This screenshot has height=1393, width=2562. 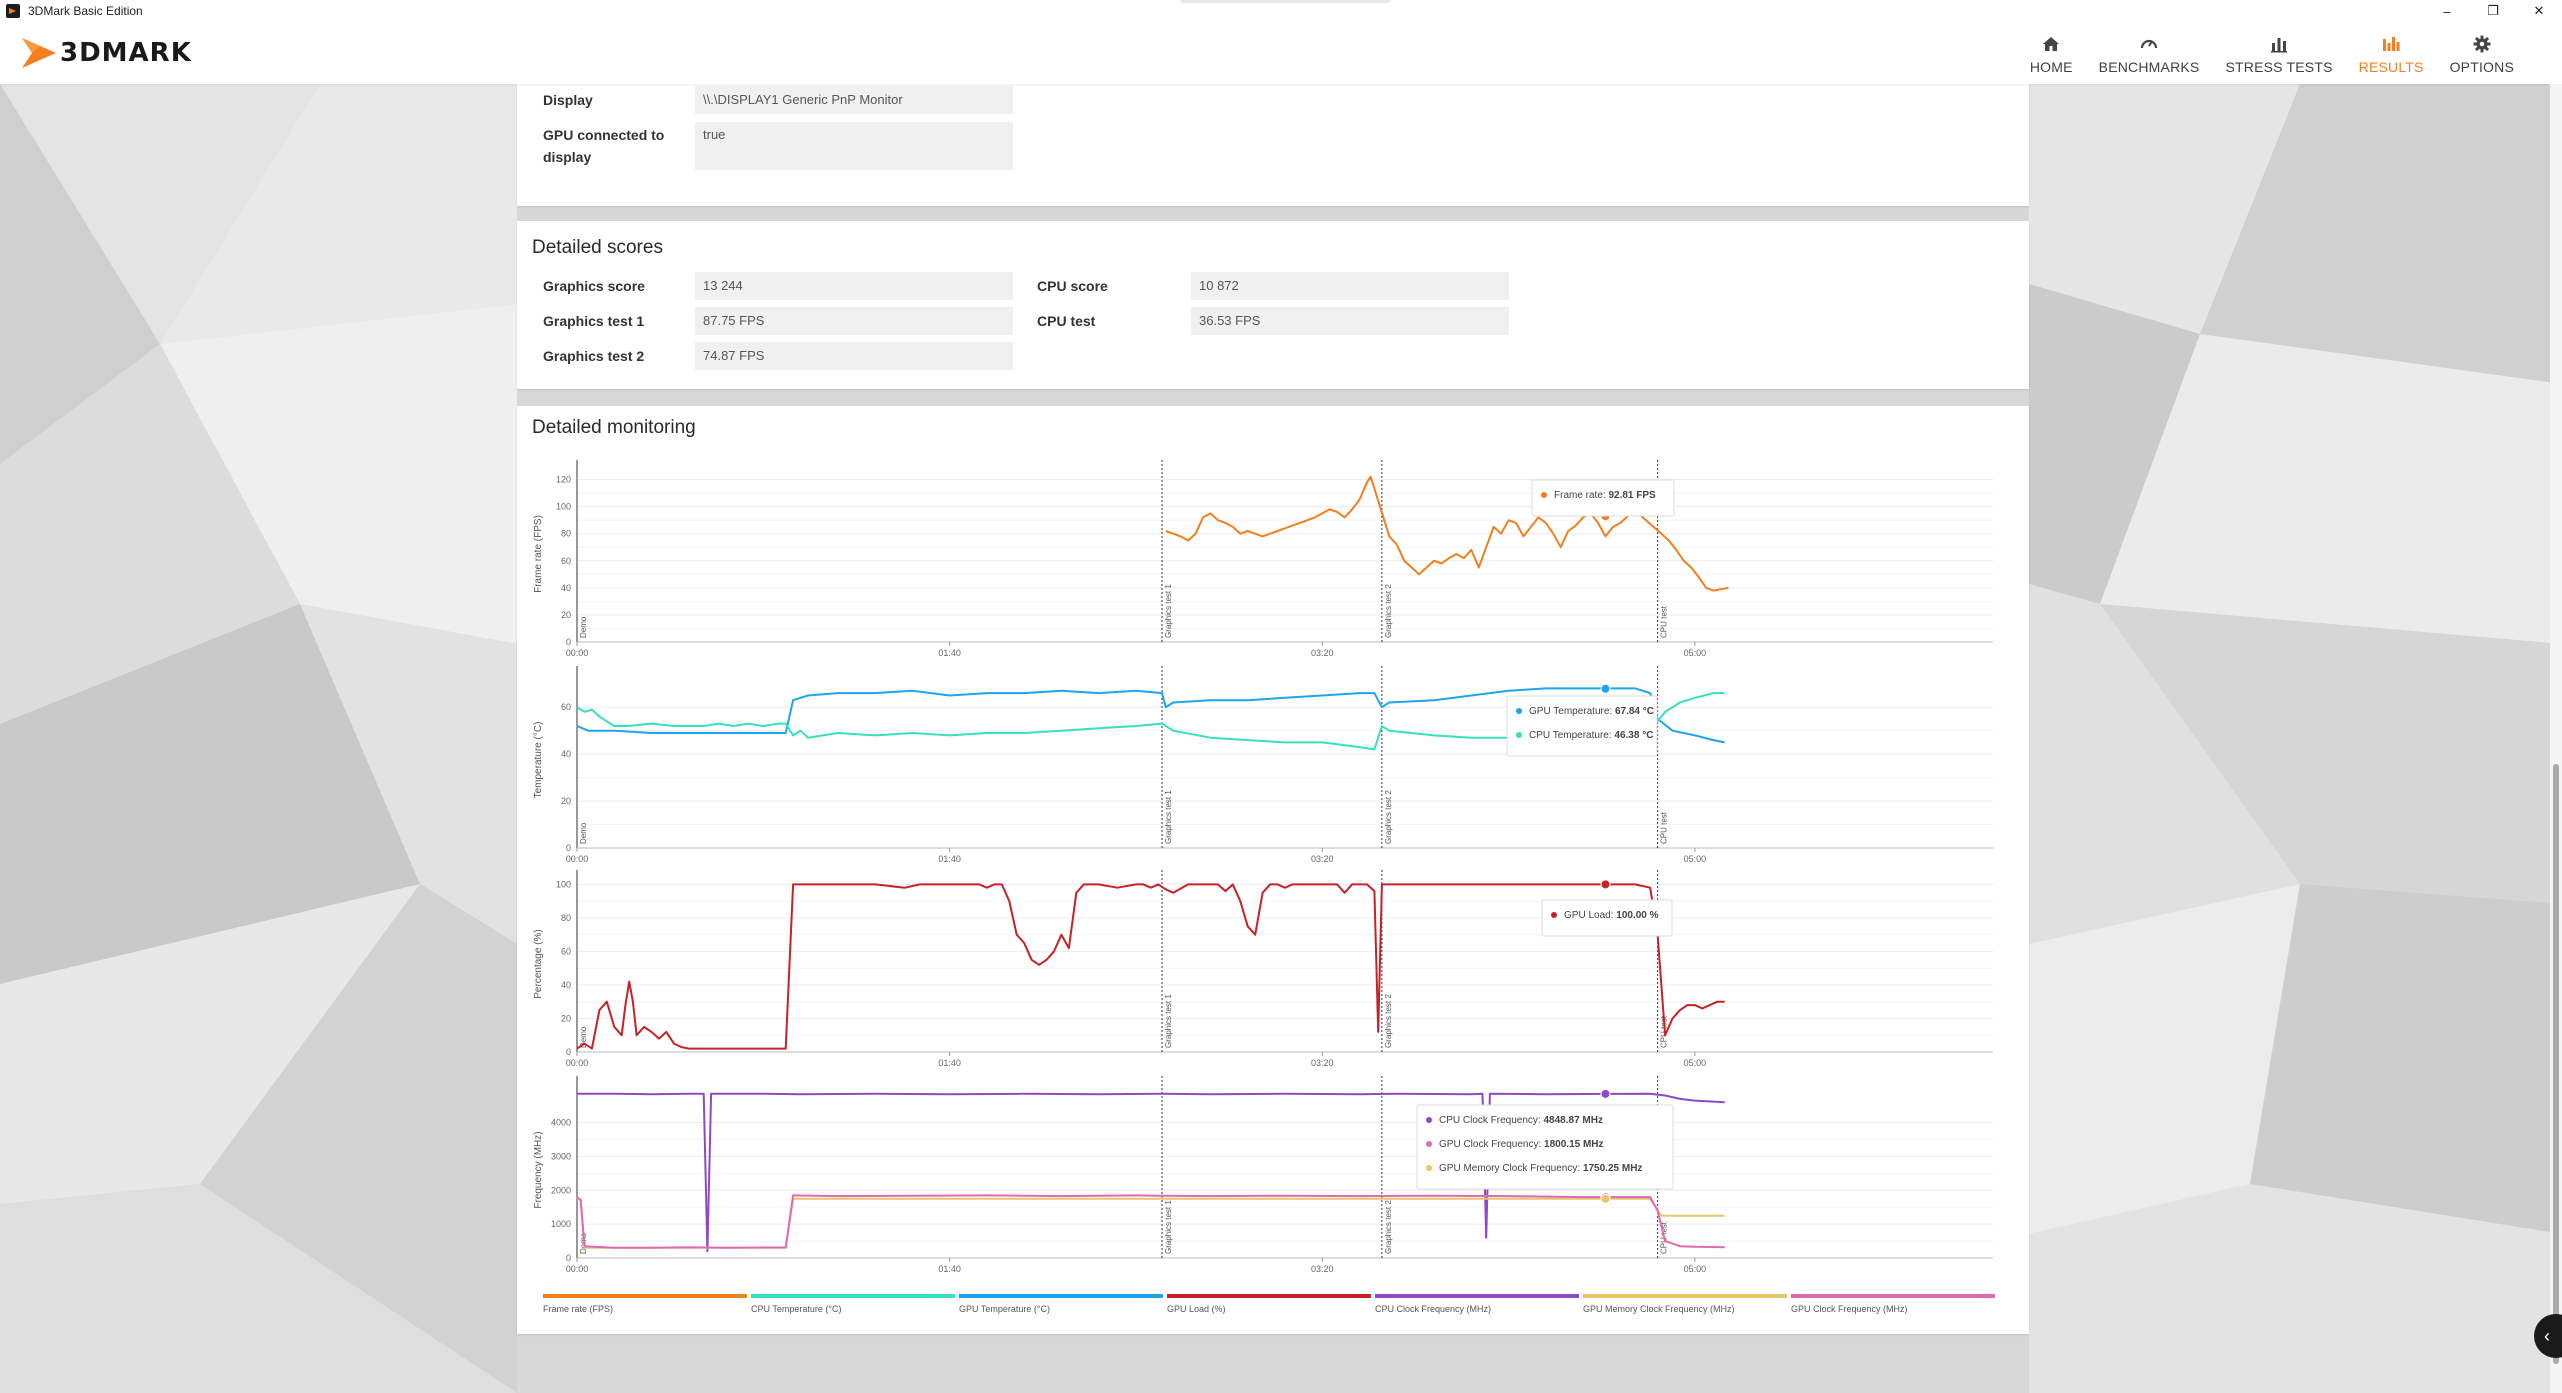 What do you see at coordinates (561, 1156) in the screenshot?
I see `y-tick-label: 3000` at bounding box center [561, 1156].